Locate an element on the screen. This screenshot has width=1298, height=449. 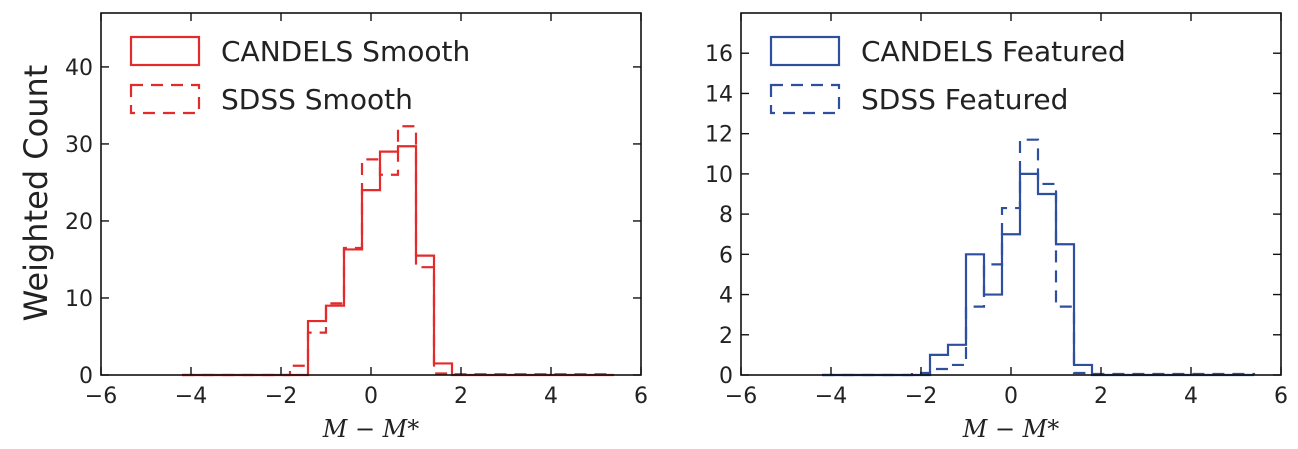
y-tick-label: 4 is located at coordinates (726, 296).